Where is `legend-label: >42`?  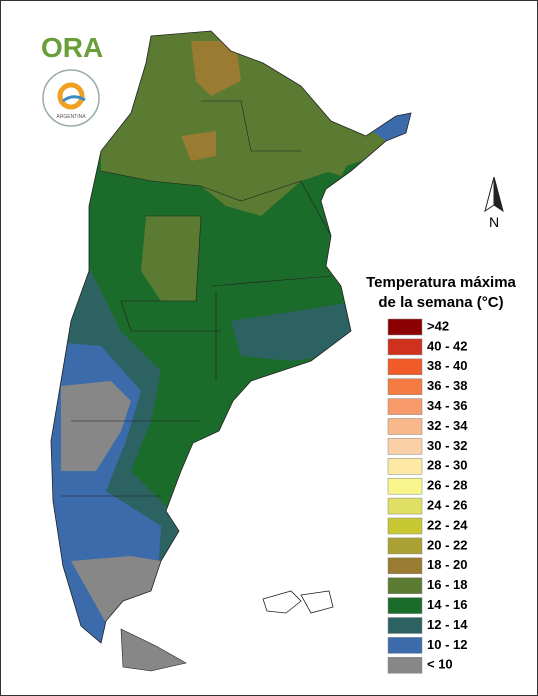 legend-label: >42 is located at coordinates (438, 325).